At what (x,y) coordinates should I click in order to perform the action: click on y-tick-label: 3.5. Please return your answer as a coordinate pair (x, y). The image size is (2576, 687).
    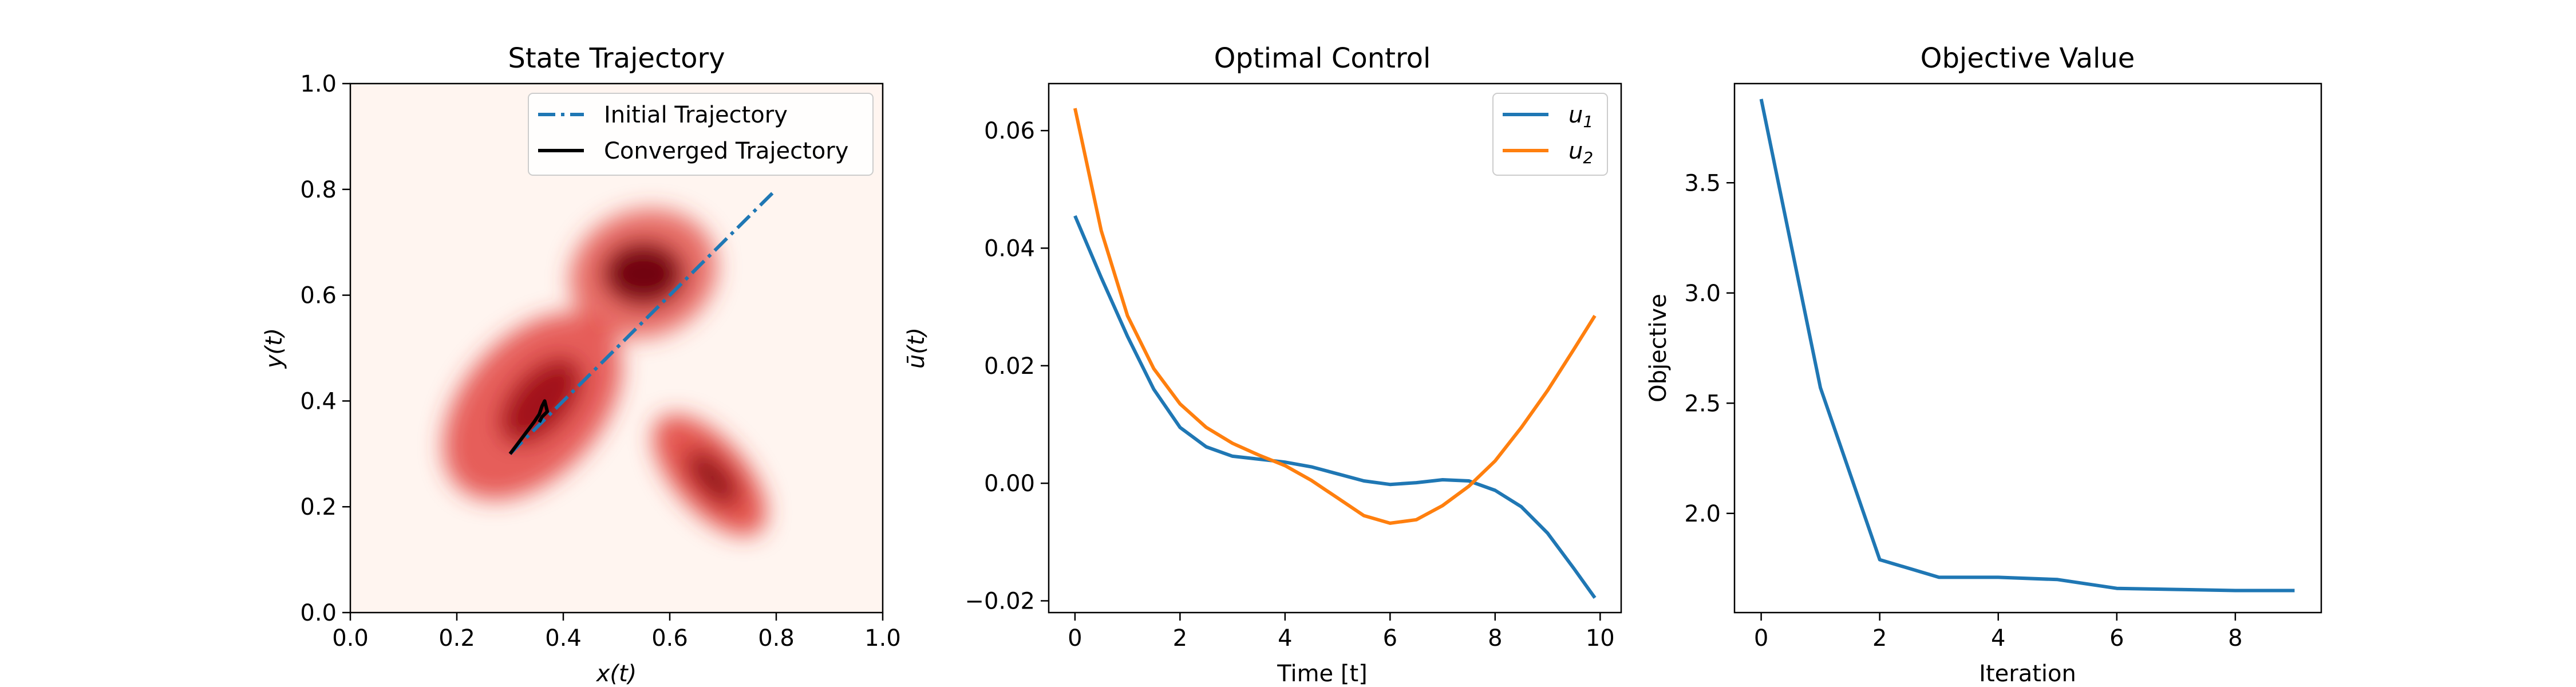
    Looking at the image, I should click on (1702, 183).